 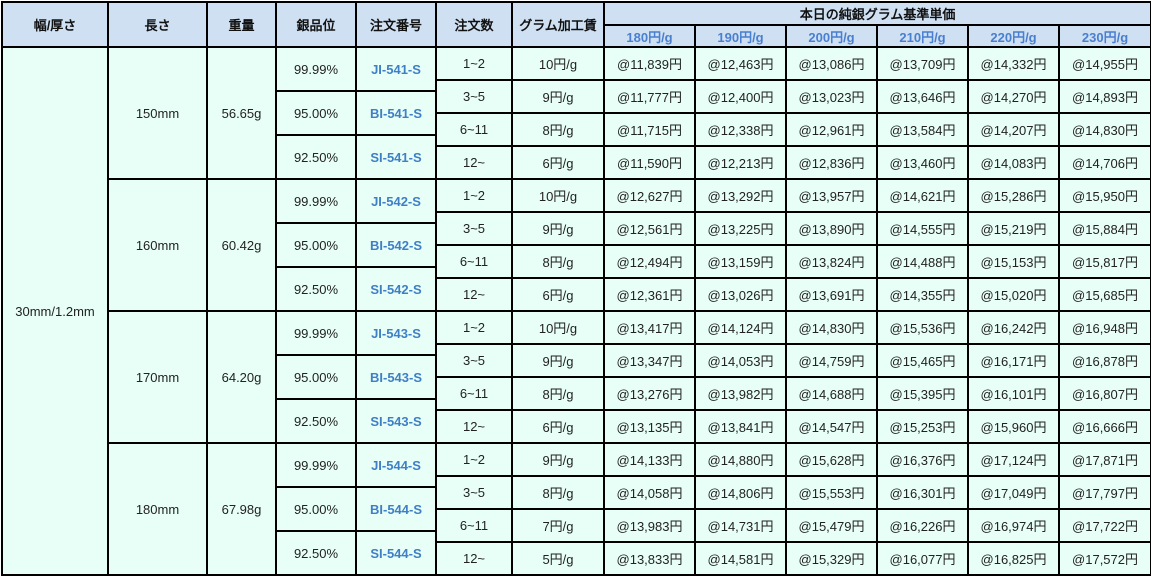 What do you see at coordinates (740, 162) in the screenshot?
I see `unit-price-cell: @12,213円` at bounding box center [740, 162].